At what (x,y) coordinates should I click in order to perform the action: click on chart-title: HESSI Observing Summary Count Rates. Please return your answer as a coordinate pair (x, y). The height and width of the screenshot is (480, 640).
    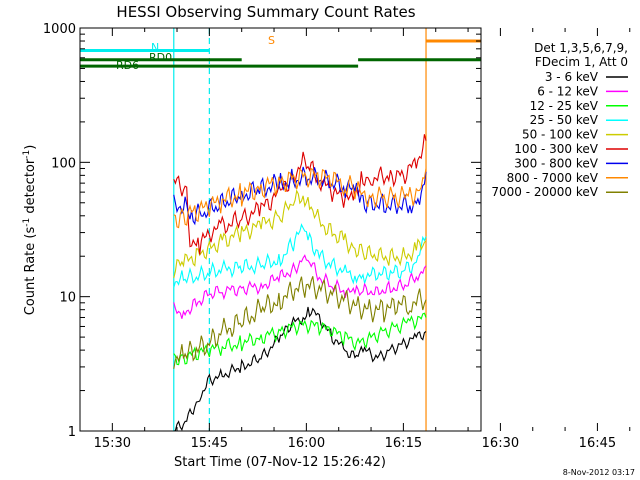
    Looking at the image, I should click on (265, 12).